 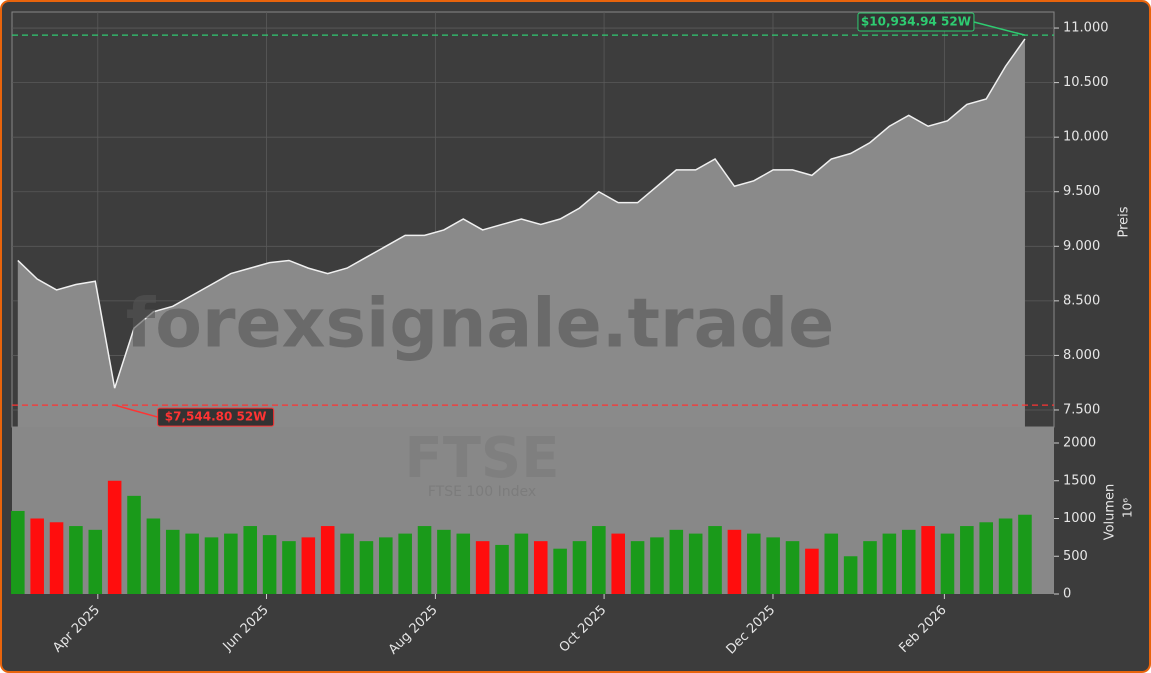 What do you see at coordinates (1086, 82) in the screenshot?
I see `y-tick-label: 10.500` at bounding box center [1086, 82].